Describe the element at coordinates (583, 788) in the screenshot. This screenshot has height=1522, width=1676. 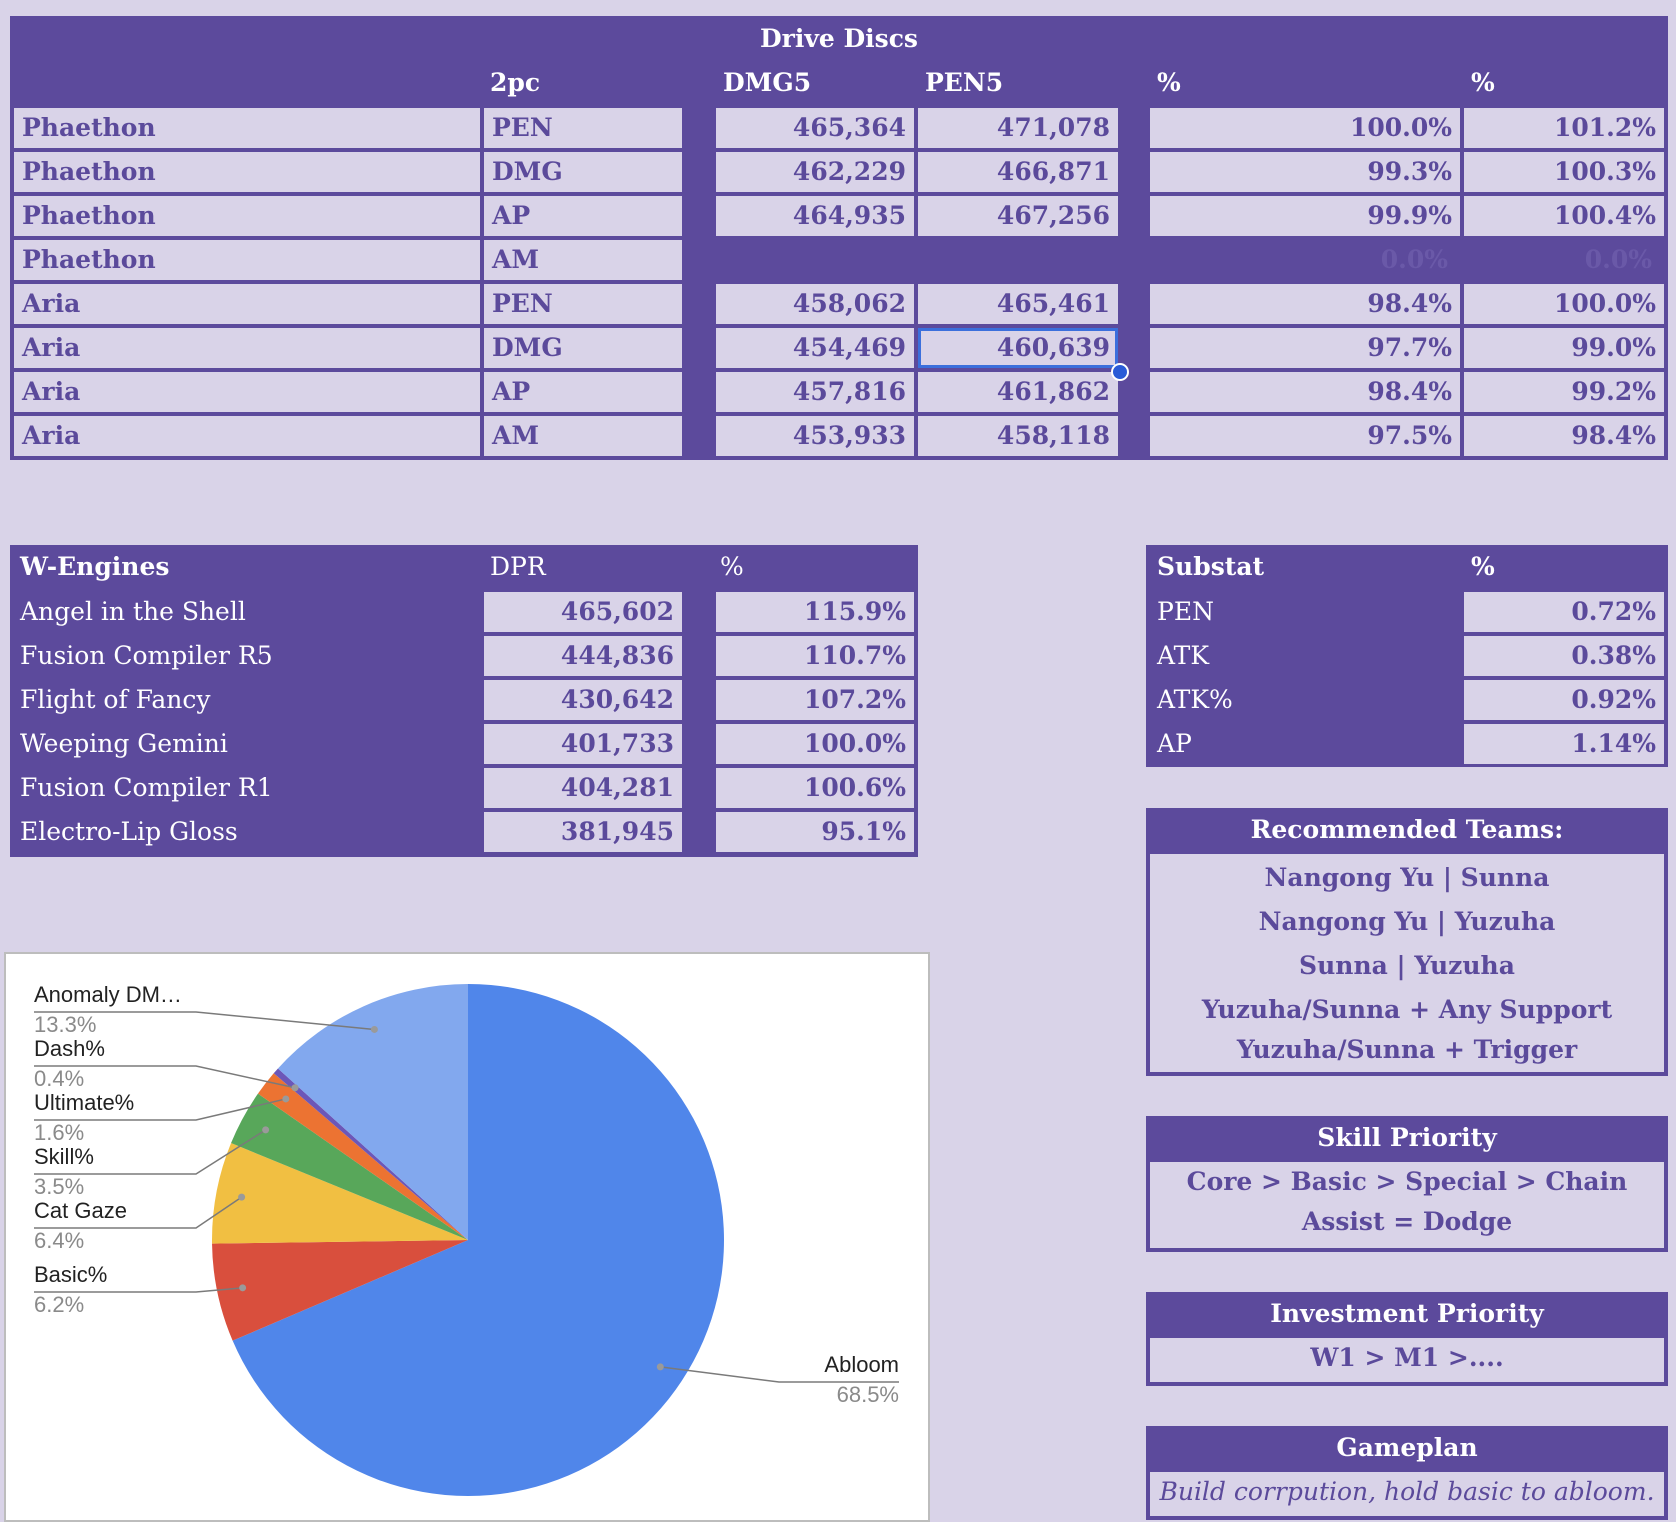
I see `w-engine-dpr-cell: 404,281` at that location.